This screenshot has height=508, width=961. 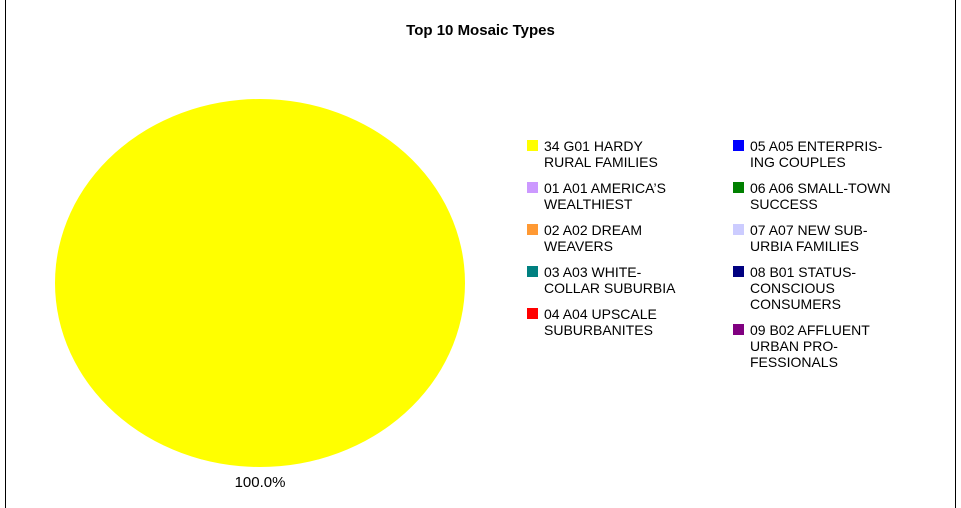 I want to click on legend-item: 09 B02 AFFLUENT URBAN PRO- FESSIONALS, so click(x=801, y=346).